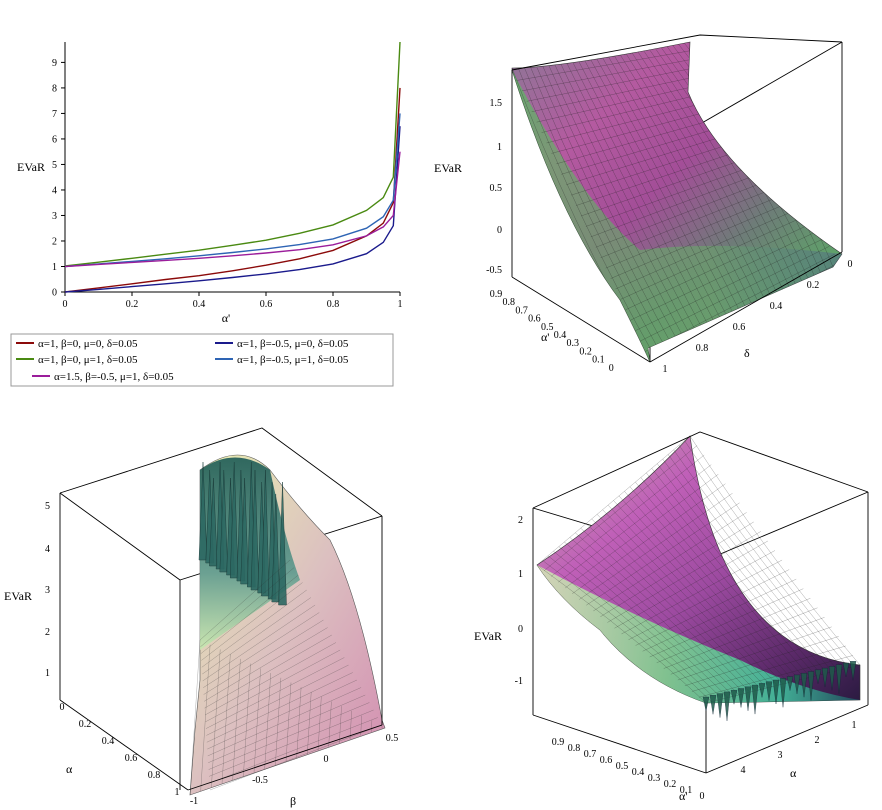 The image size is (882, 810). What do you see at coordinates (47, 506) in the screenshot?
I see `z-tick-label: 5` at bounding box center [47, 506].